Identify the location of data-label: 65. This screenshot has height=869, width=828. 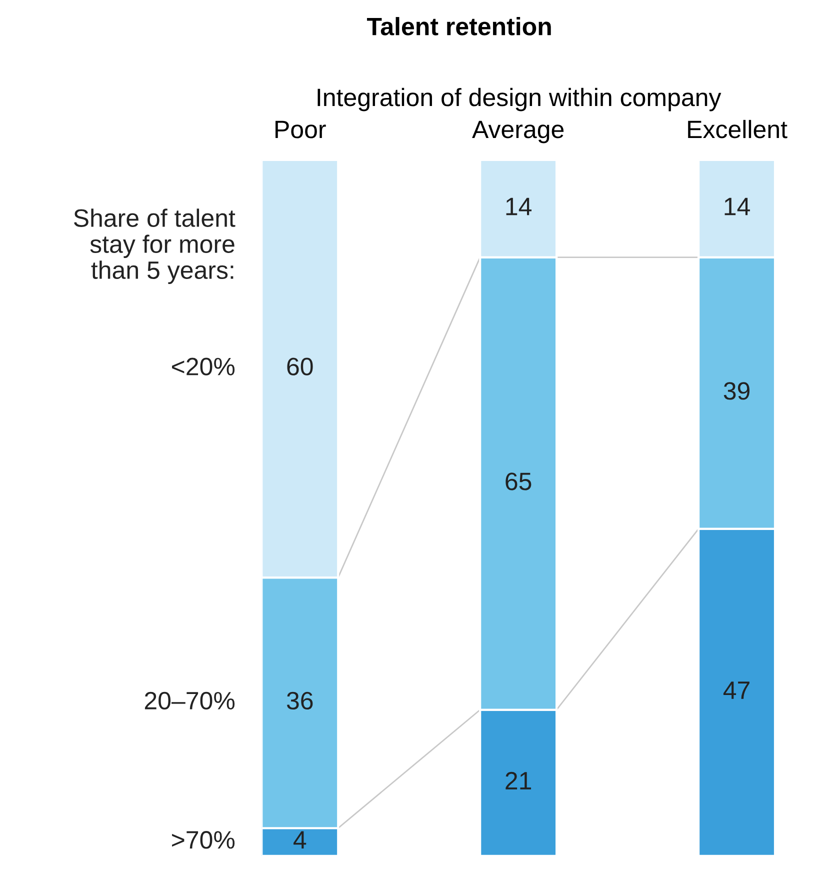
(519, 481).